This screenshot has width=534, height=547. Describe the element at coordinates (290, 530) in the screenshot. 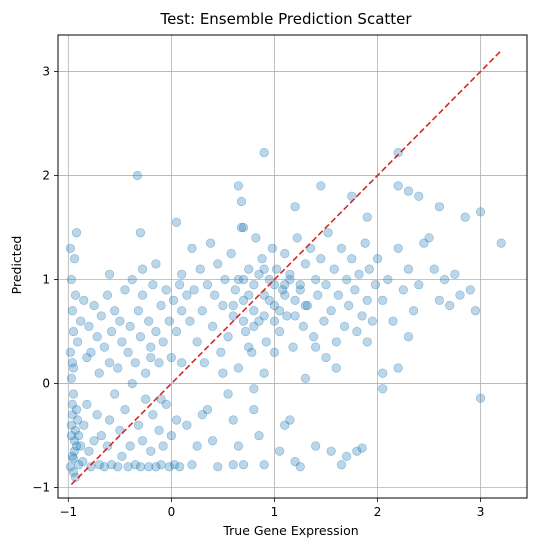

I see `x-axis-label: True Gene Expression` at that location.